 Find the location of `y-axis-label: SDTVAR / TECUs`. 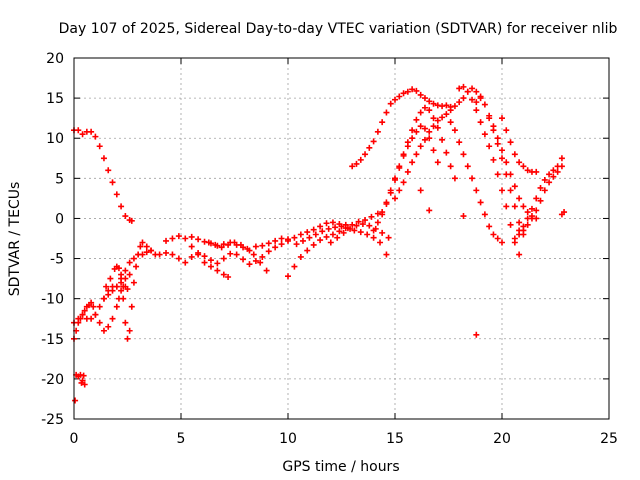

y-axis-label: SDTVAR / TECUs is located at coordinates (15, 239).